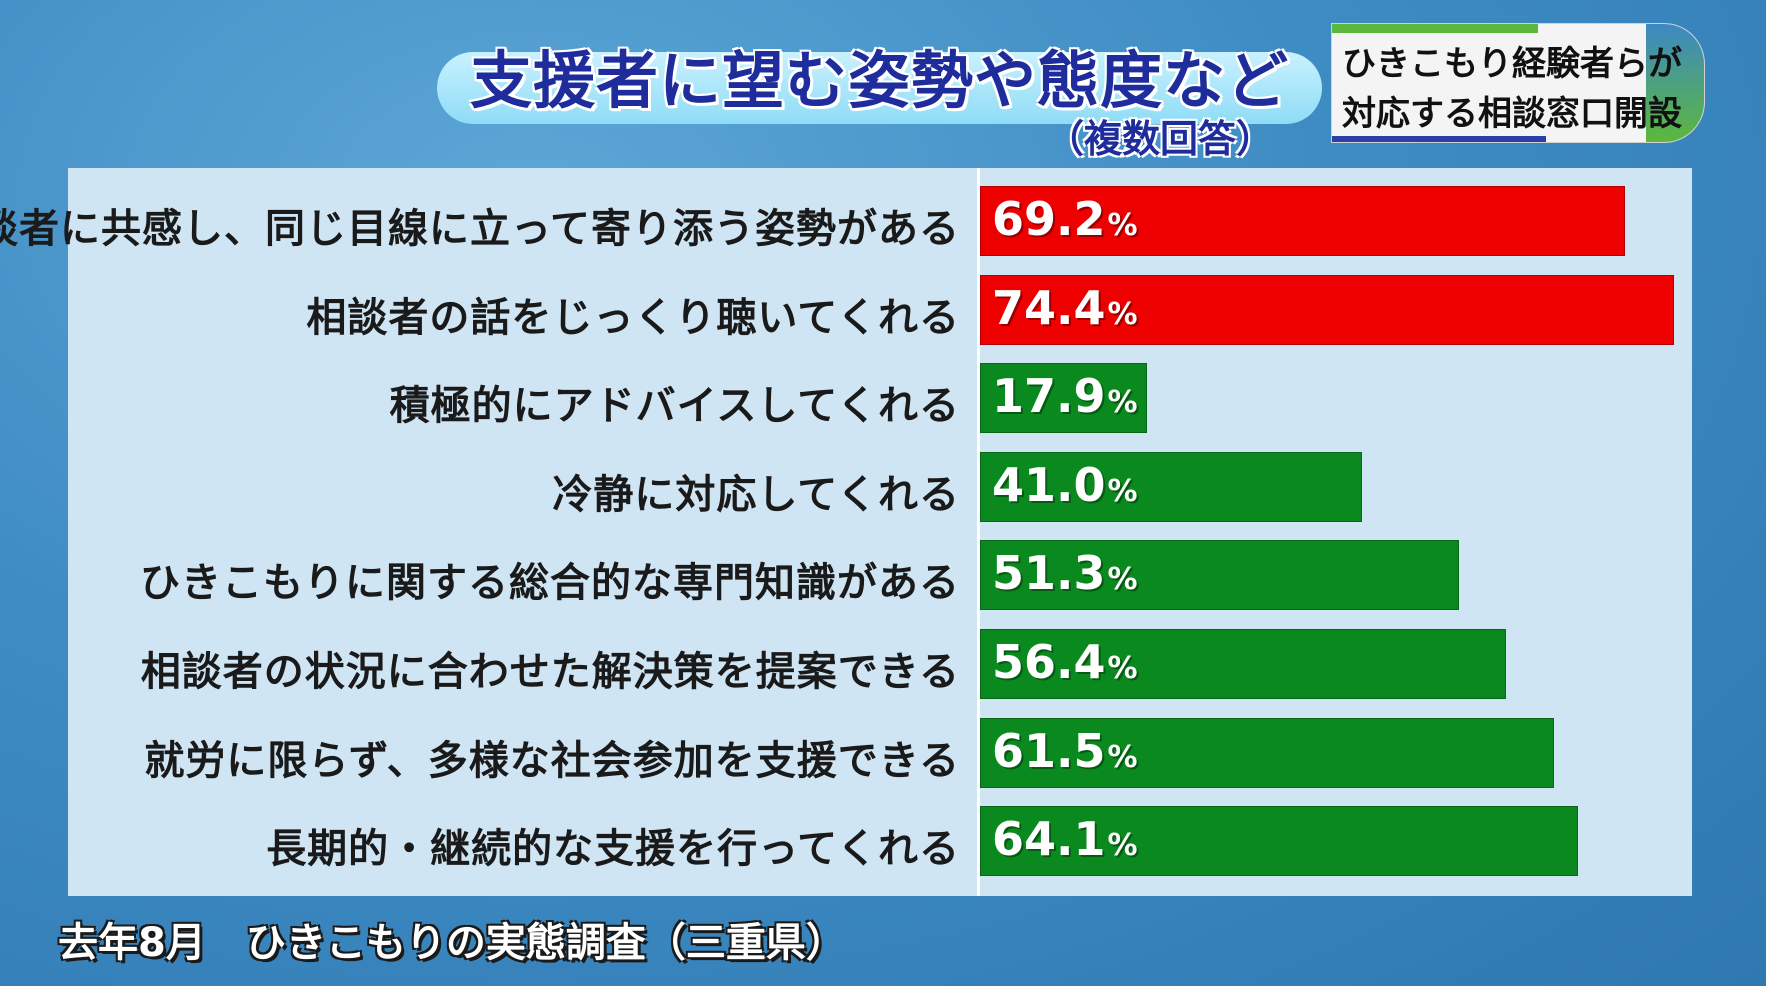 This screenshot has width=1766, height=986. What do you see at coordinates (1049, 750) in the screenshot?
I see `bar-value-number: 61.5` at bounding box center [1049, 750].